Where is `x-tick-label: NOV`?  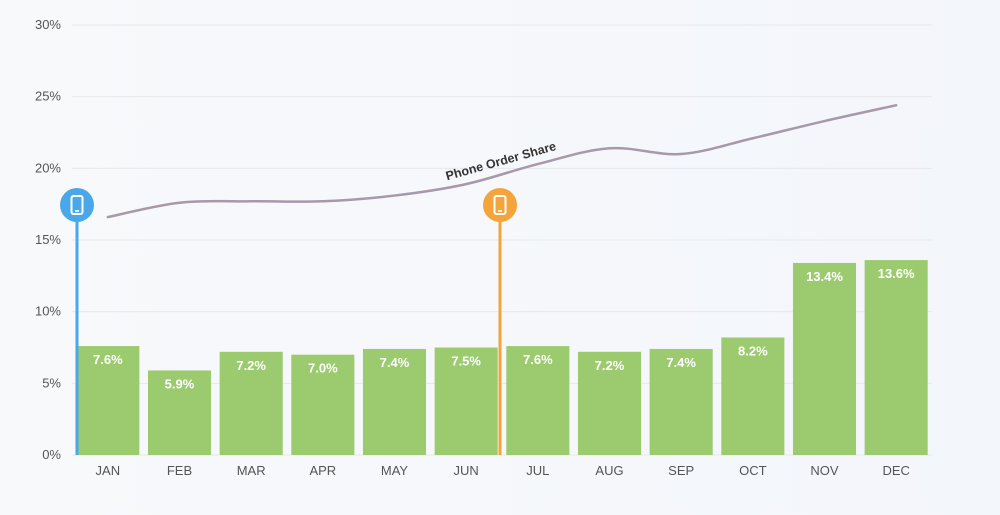 x-tick-label: NOV is located at coordinates (824, 470).